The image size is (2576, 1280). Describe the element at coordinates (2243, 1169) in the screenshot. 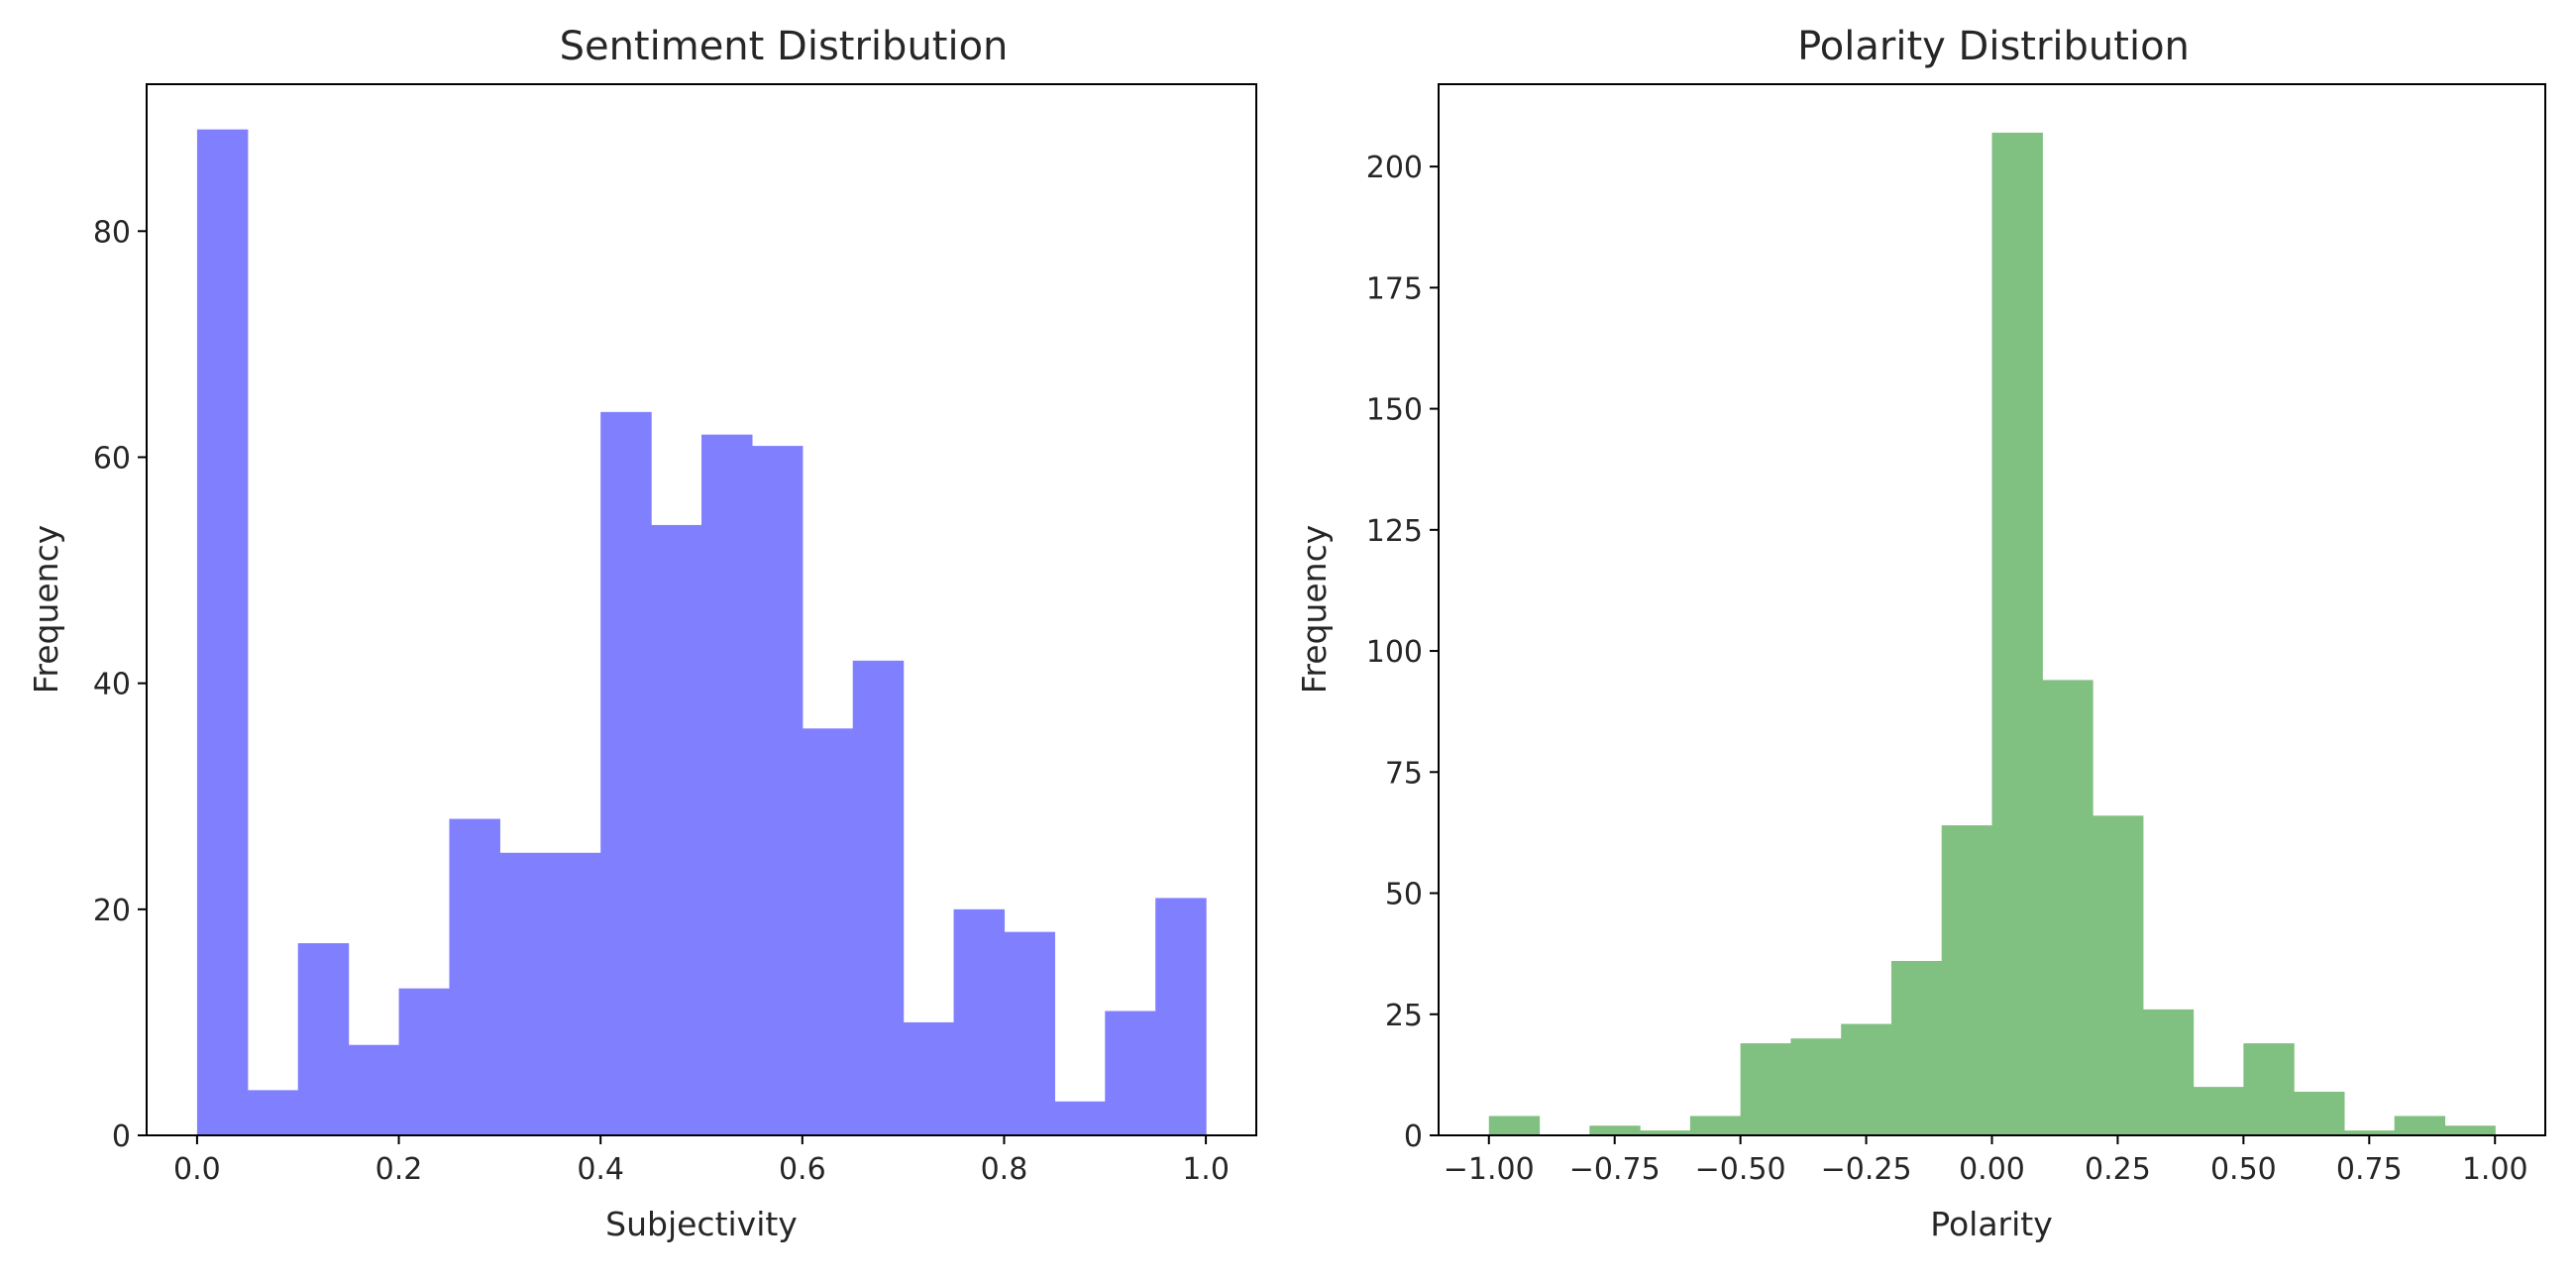

I see `polarity-x-tick-label: 0.50` at that location.